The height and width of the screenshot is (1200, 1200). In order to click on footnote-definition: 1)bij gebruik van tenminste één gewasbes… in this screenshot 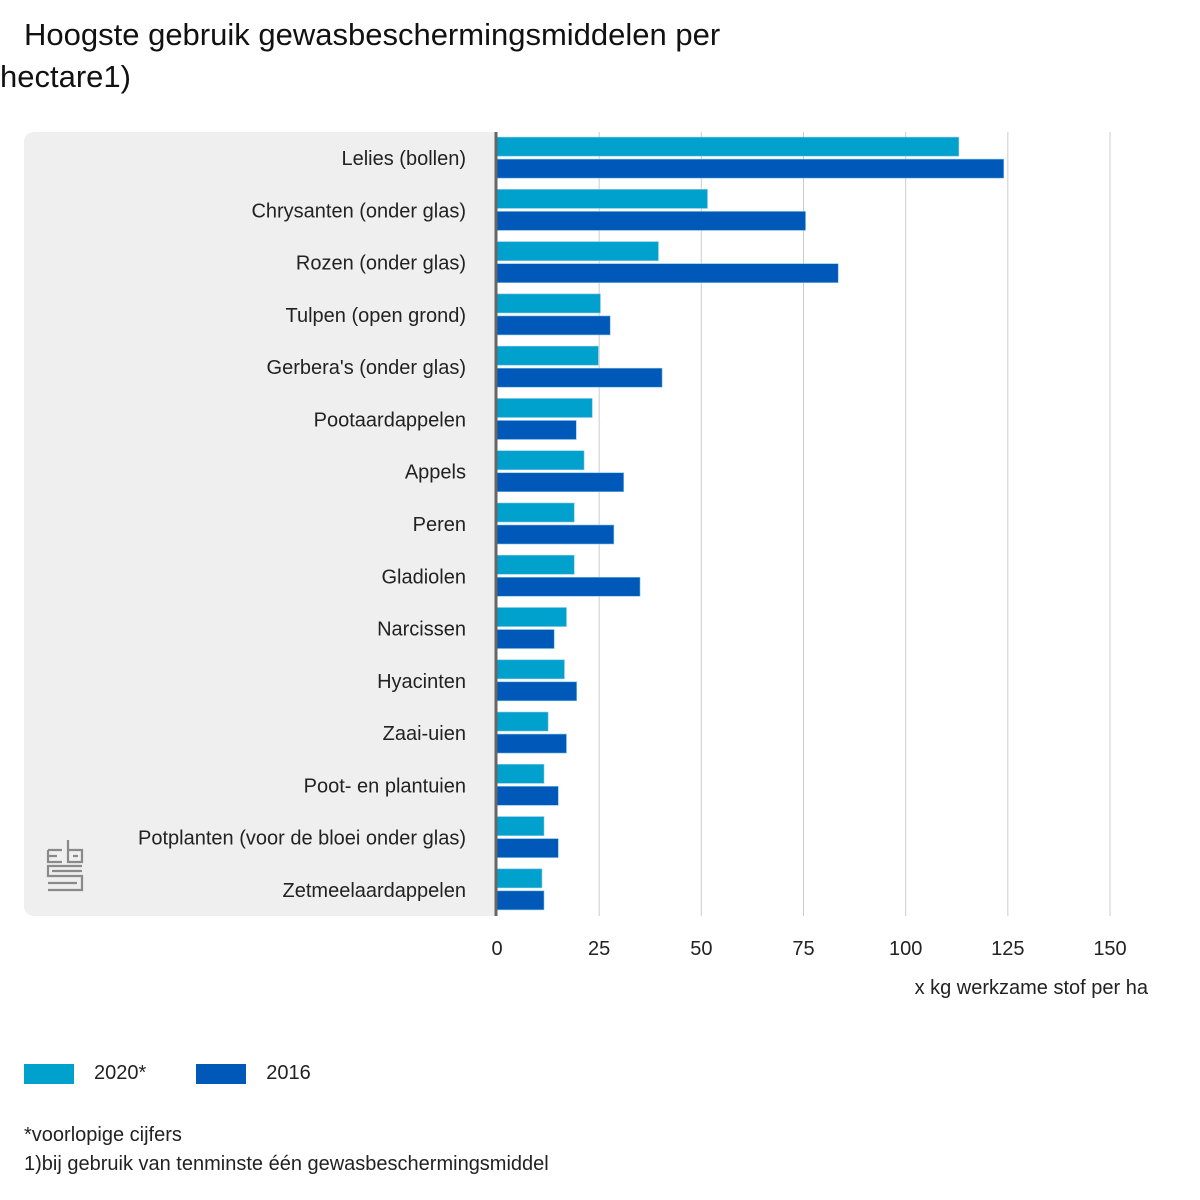, I will do `click(286, 1164)`.